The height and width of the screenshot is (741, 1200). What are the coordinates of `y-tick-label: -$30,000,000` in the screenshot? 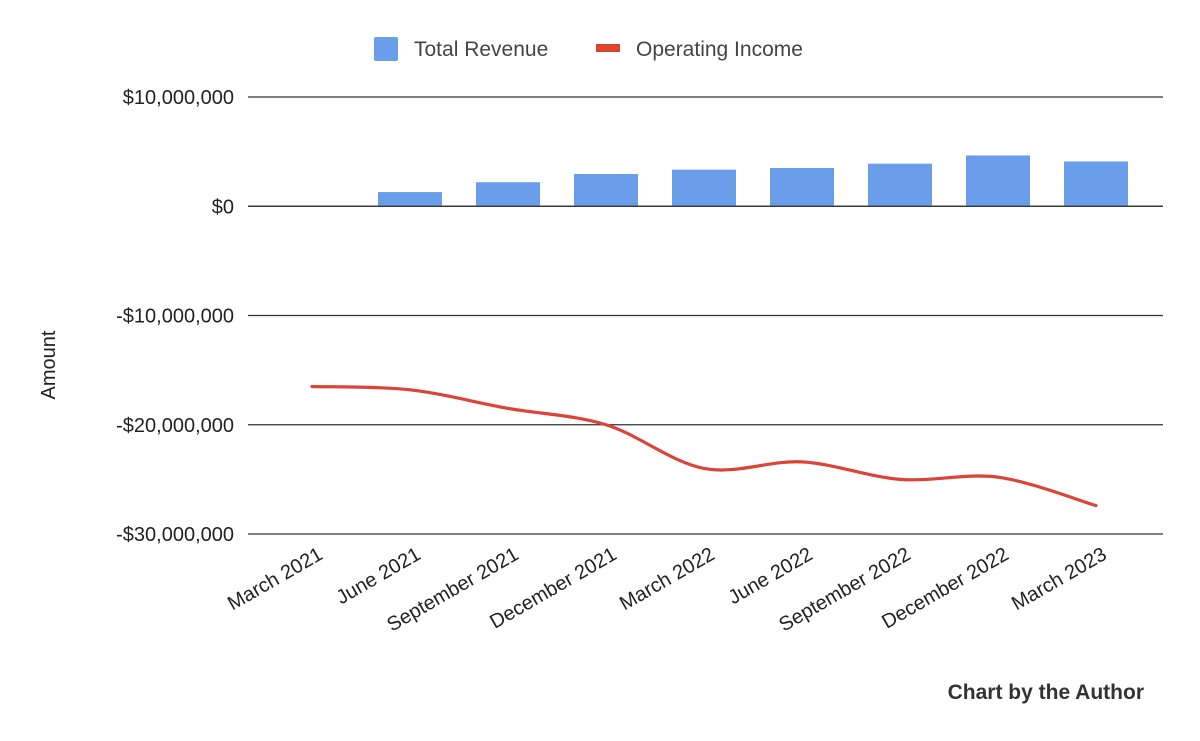 It's located at (175, 535).